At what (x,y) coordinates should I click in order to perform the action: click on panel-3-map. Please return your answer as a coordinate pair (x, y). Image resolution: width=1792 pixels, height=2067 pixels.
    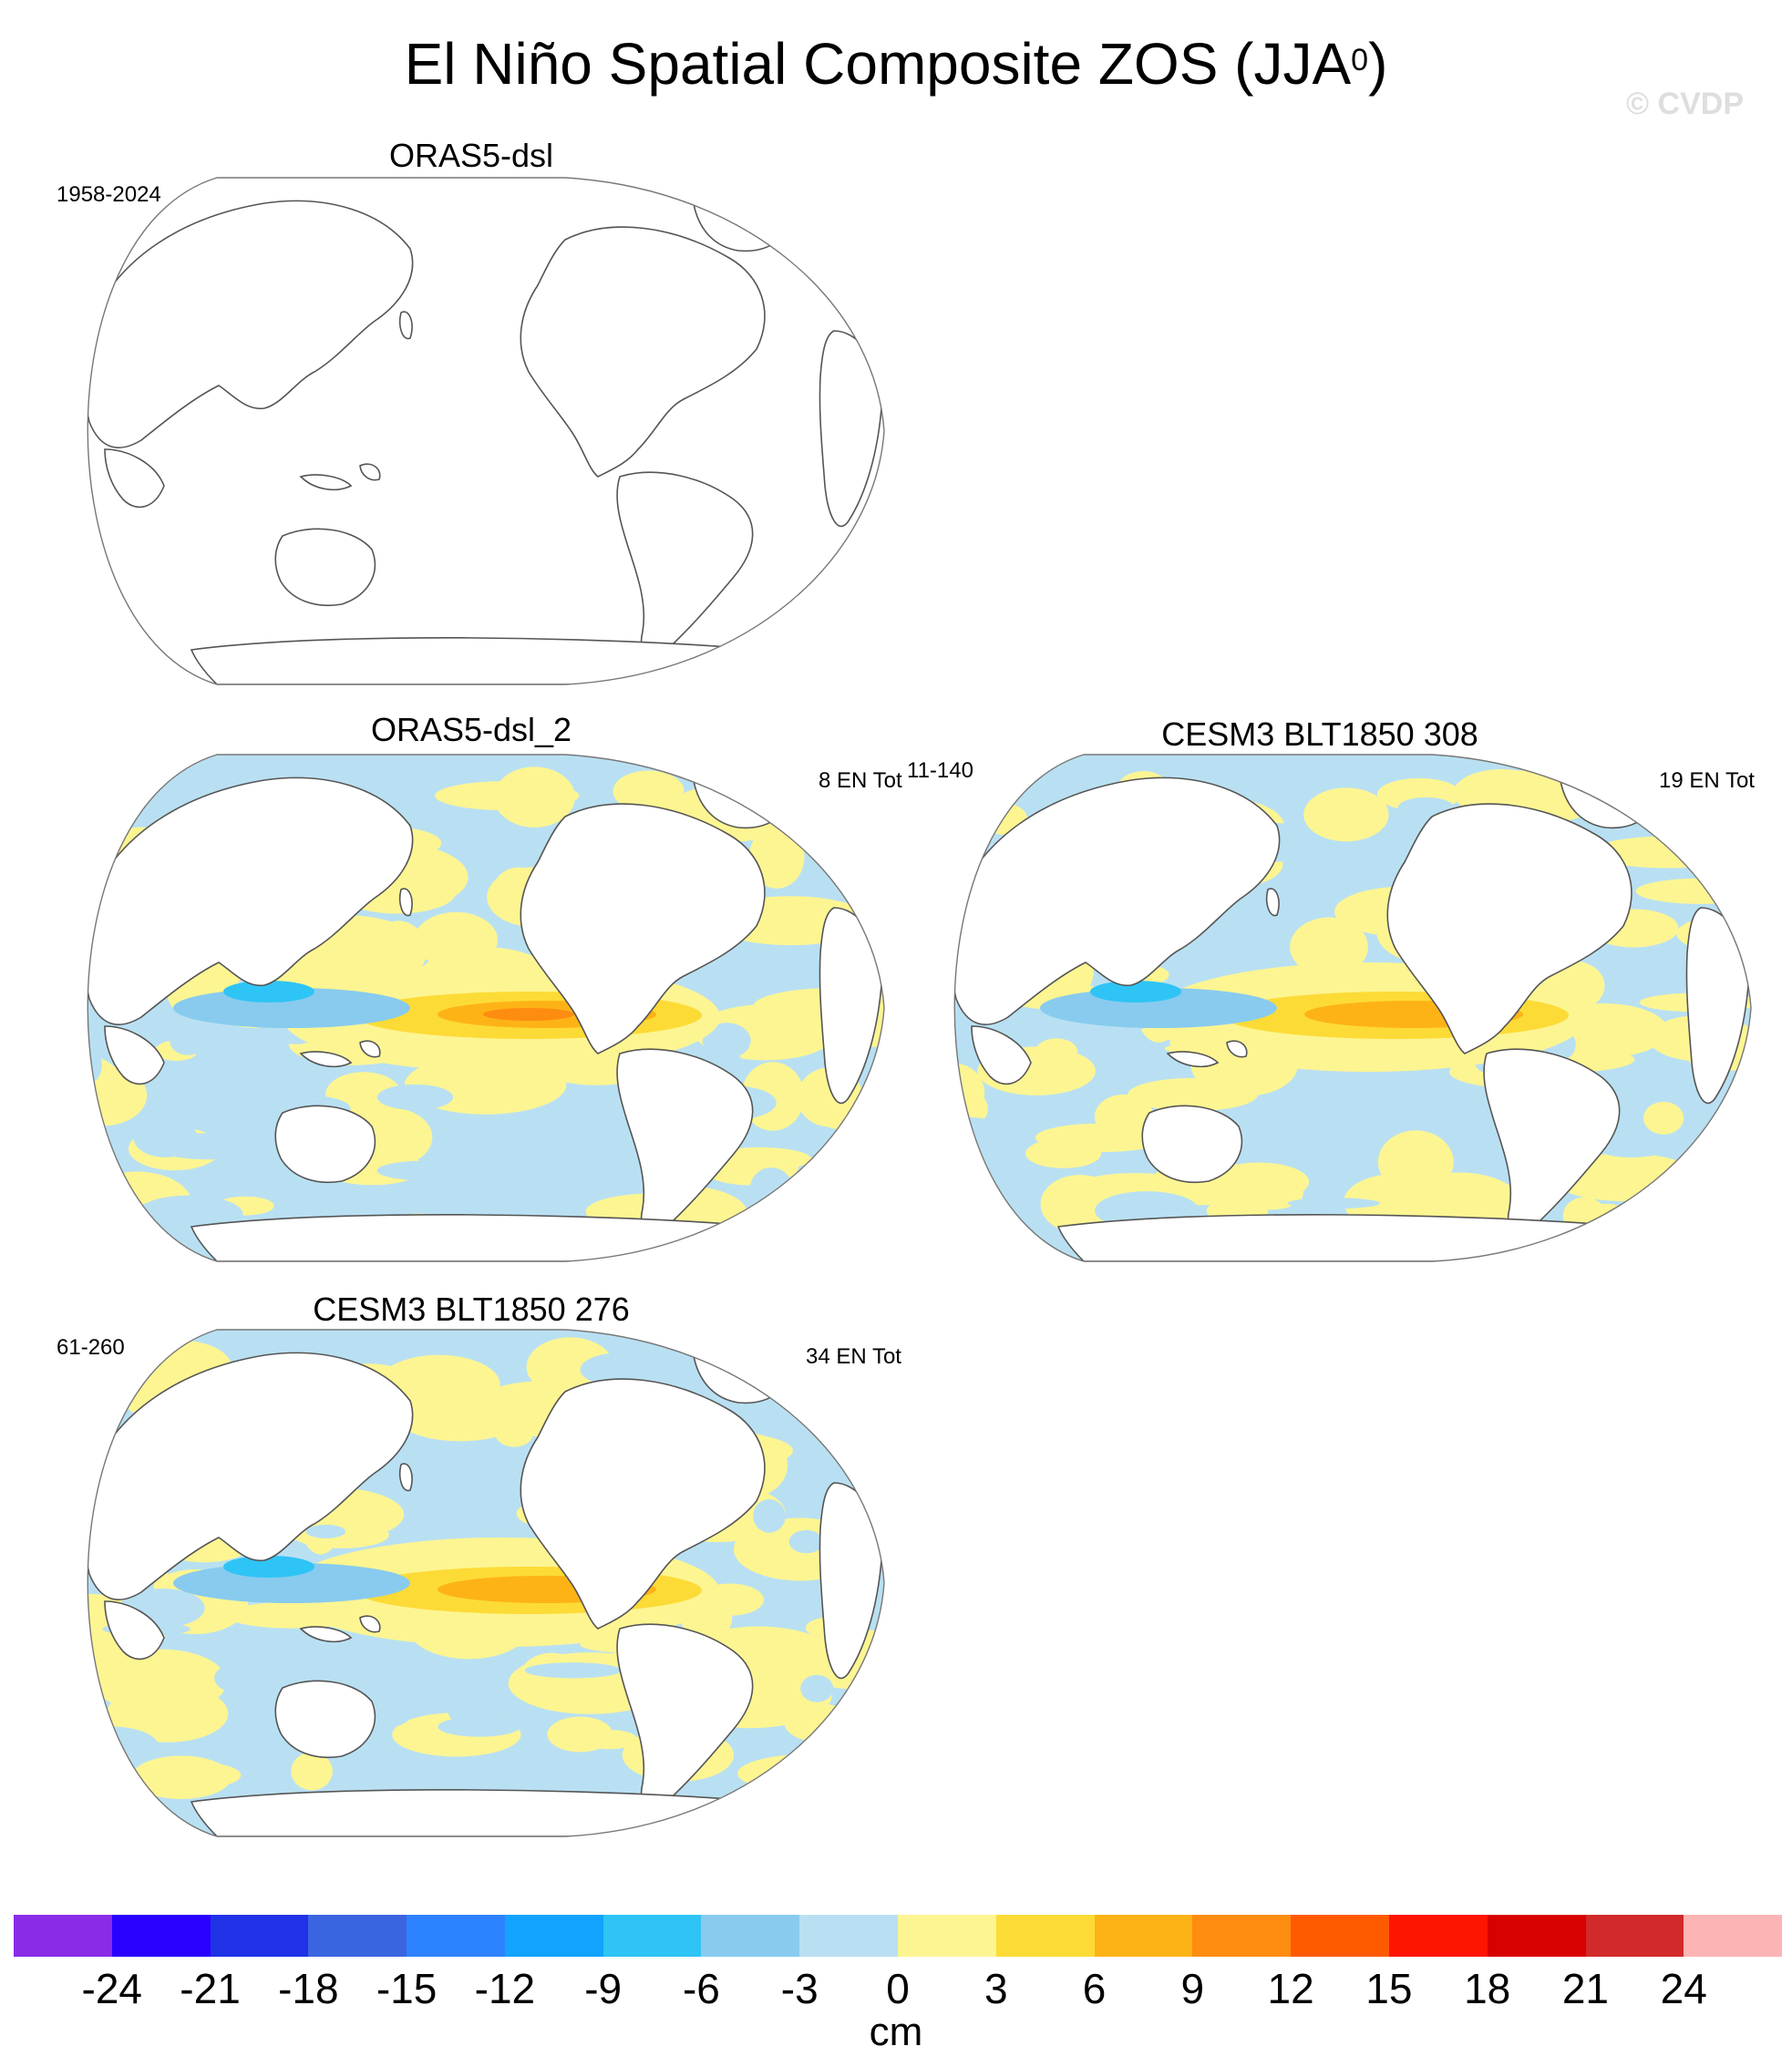
    Looking at the image, I should click on (1352, 1008).